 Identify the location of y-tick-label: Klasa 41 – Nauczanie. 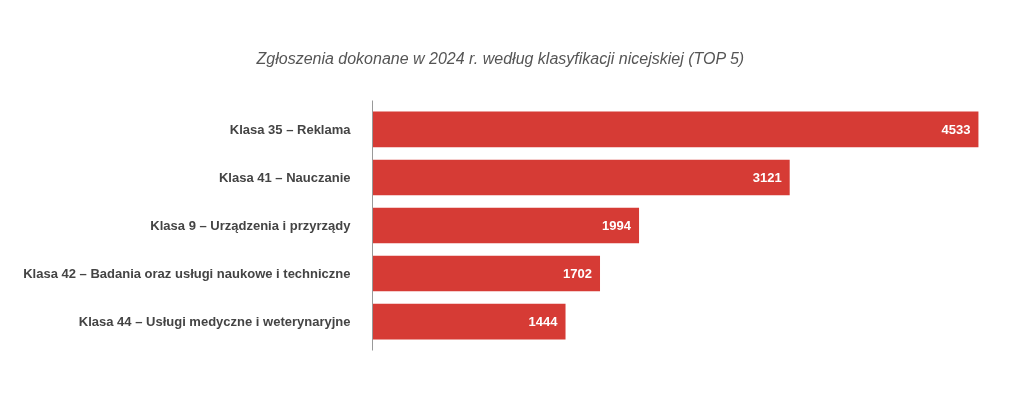
(284, 177).